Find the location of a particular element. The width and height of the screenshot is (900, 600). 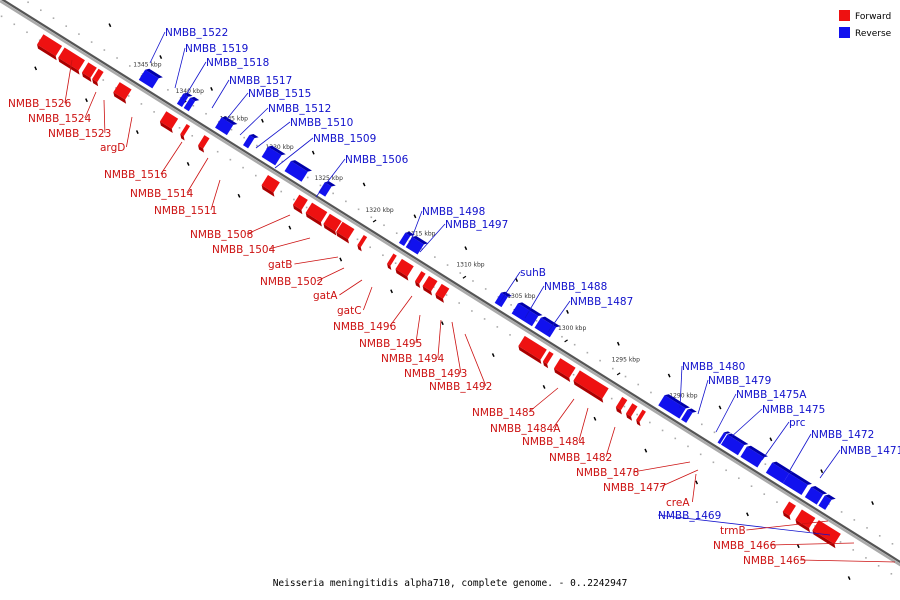

forward-gene-label: NMBB_1514 is located at coordinates (169, 178).